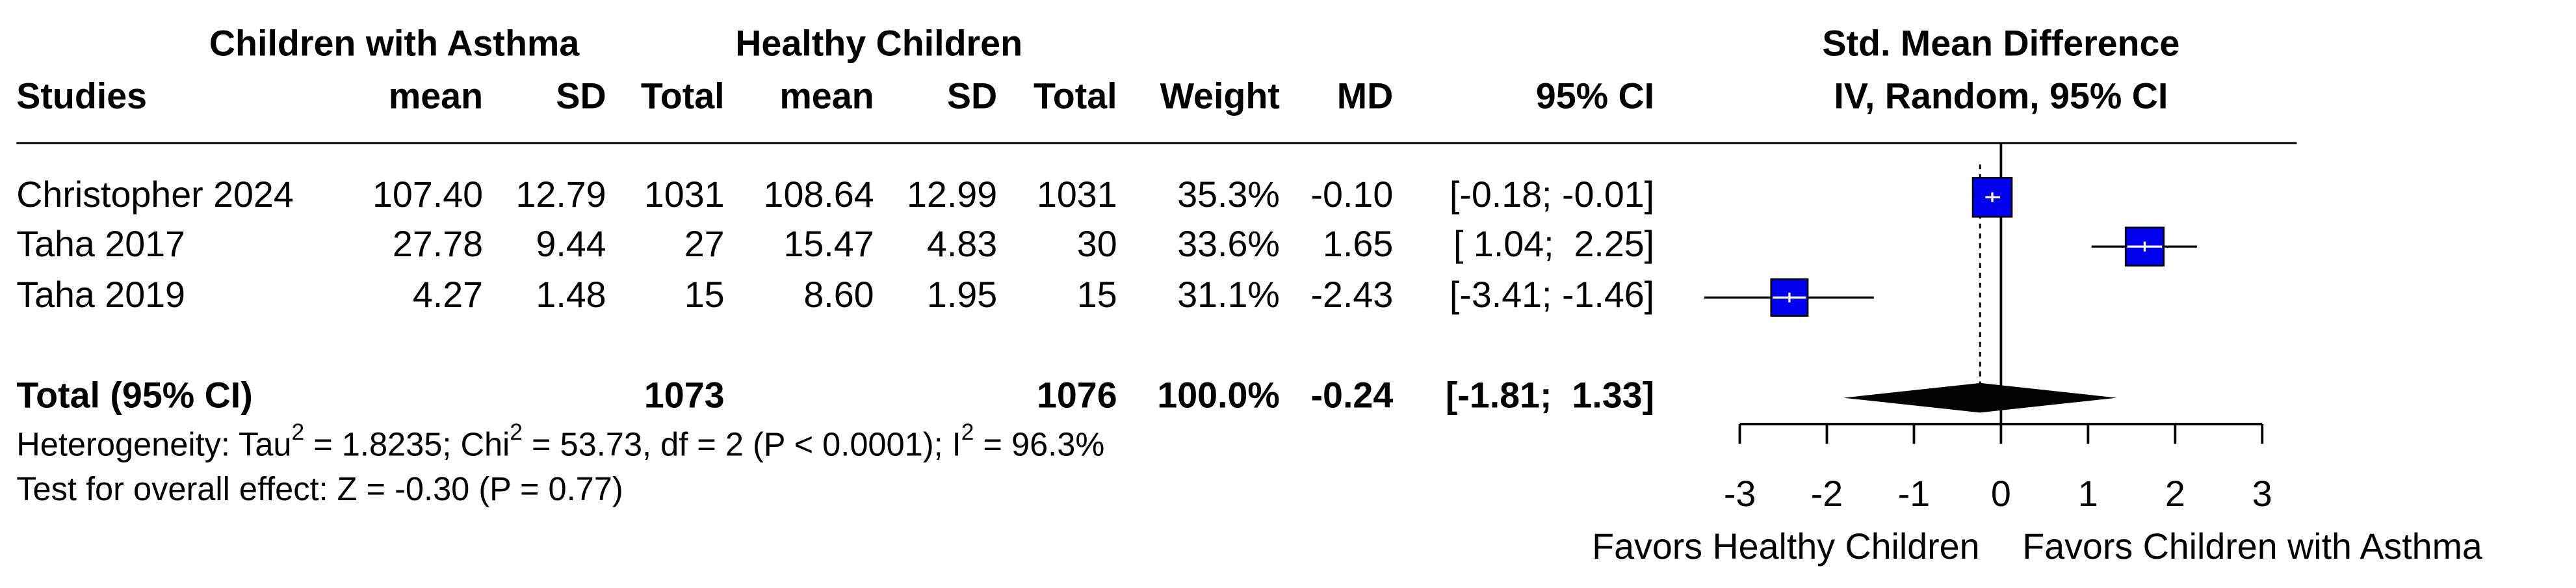 The height and width of the screenshot is (588, 2576). I want to click on table-cell: [-0.18; -0.01], so click(1552, 194).